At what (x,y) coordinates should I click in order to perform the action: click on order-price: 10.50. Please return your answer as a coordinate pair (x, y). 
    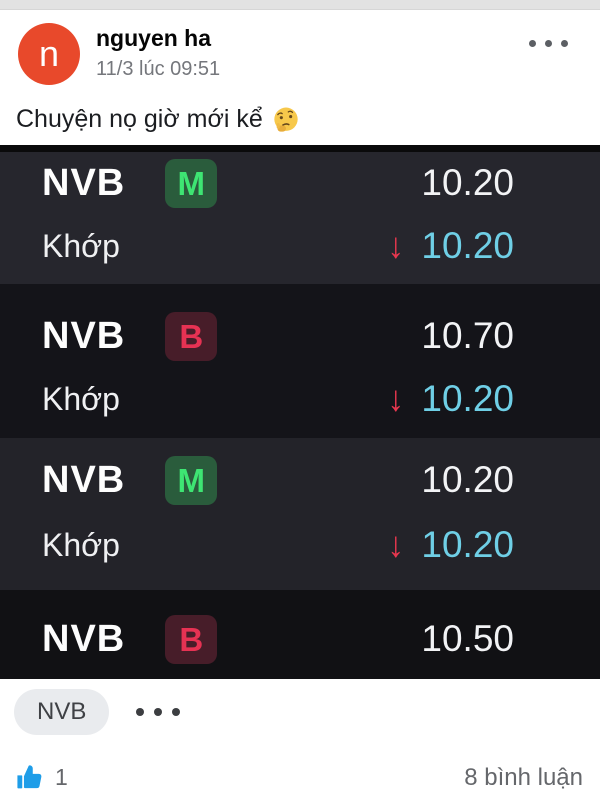
    Looking at the image, I should click on (467, 638).